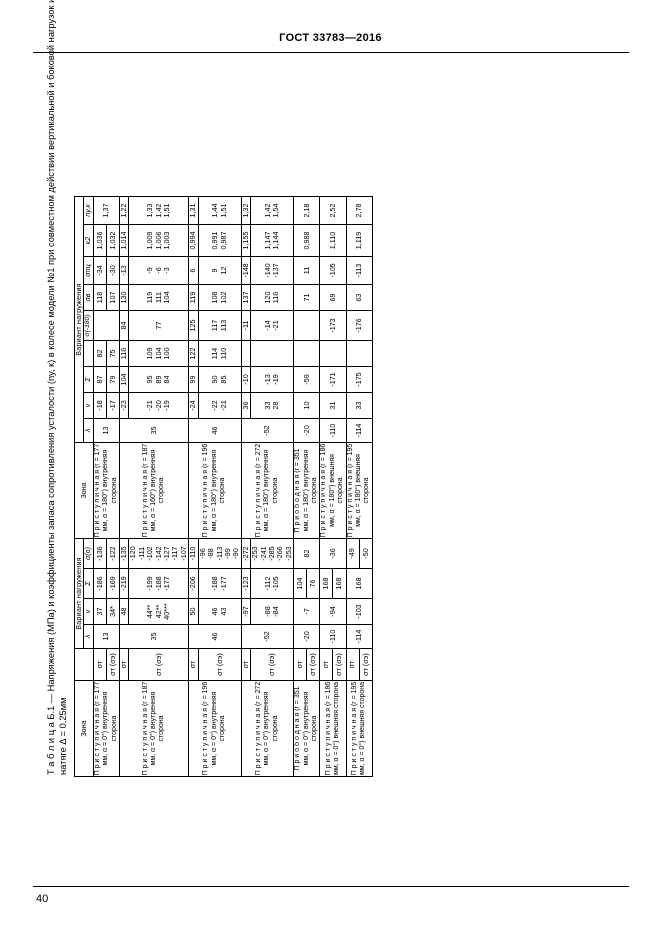 The height and width of the screenshot is (935, 661). What do you see at coordinates (193, 405) in the screenshot?
I see `cell-nu-r: -24` at bounding box center [193, 405].